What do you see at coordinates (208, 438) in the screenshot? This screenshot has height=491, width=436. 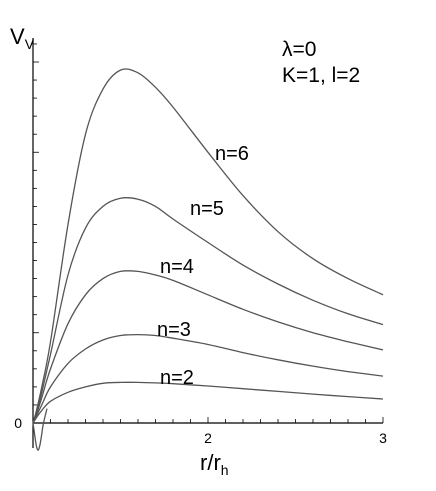 I see `x-tick-label: 2` at bounding box center [208, 438].